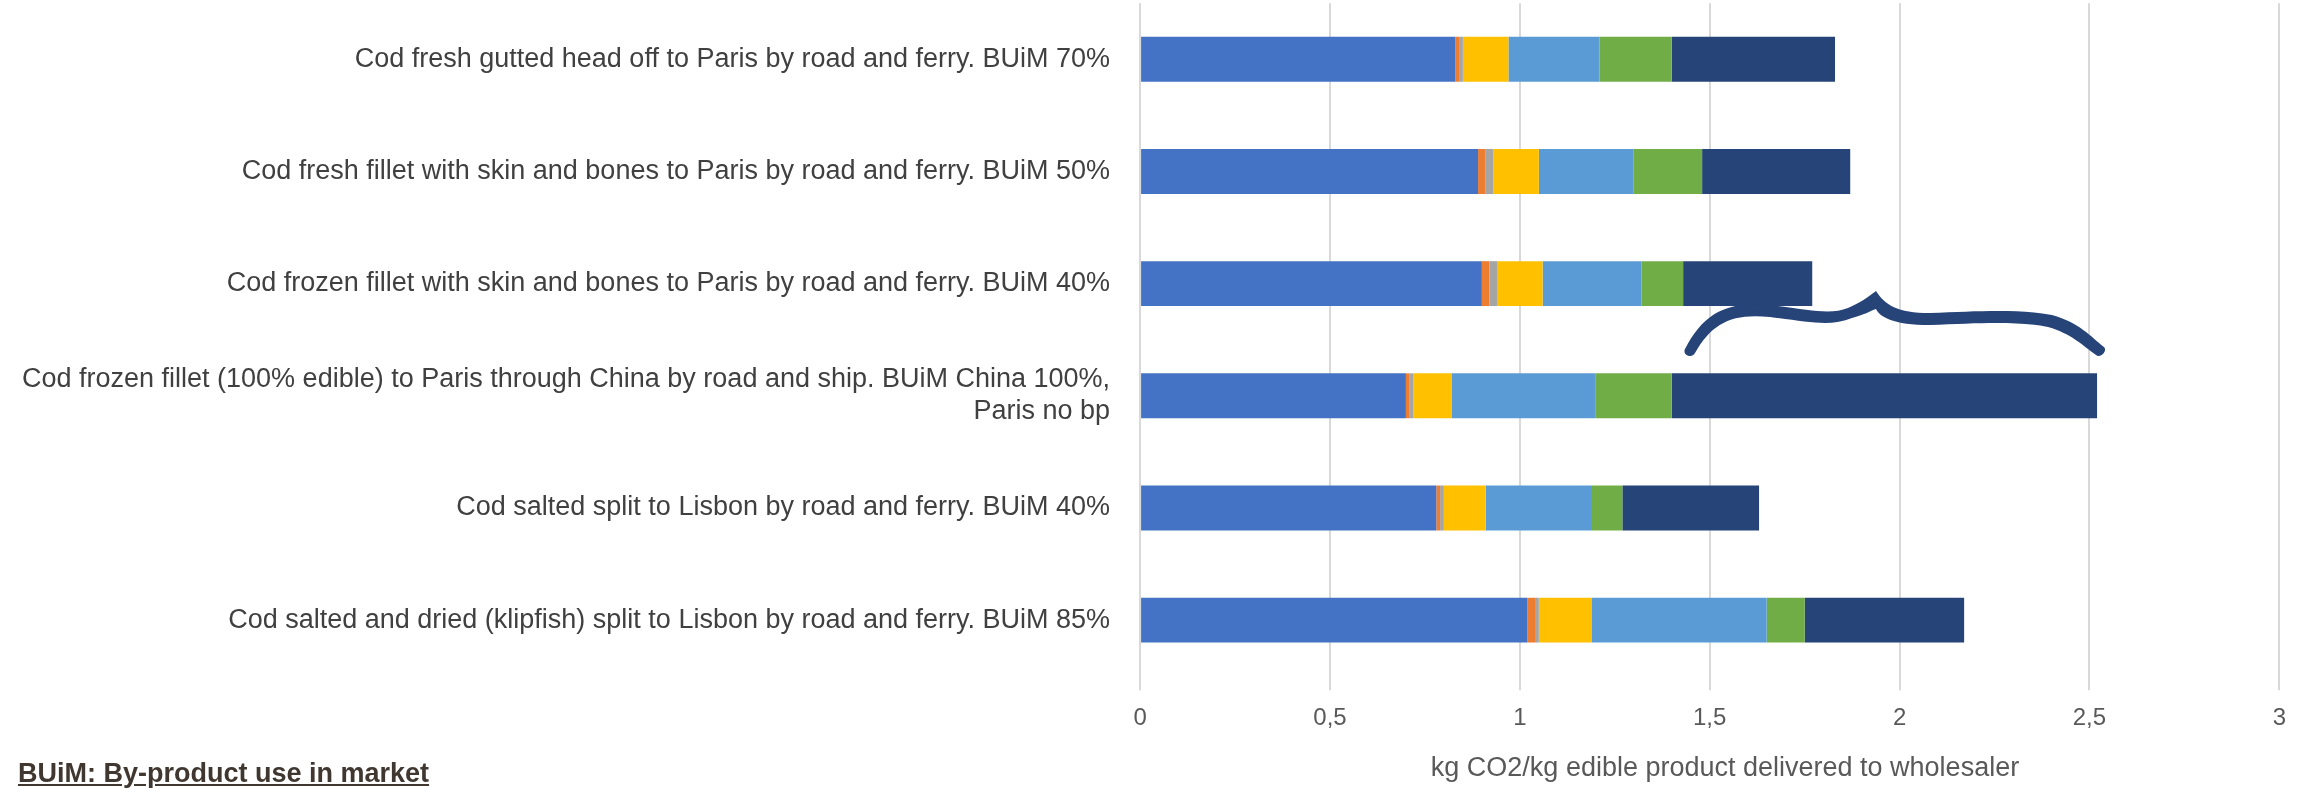 Image resolution: width=2300 pixels, height=808 pixels. I want to click on y-tick-label: Cod salted and dried (klipfish) split to Lisbon by road and ferry. BUiM 85%, so click(669, 618).